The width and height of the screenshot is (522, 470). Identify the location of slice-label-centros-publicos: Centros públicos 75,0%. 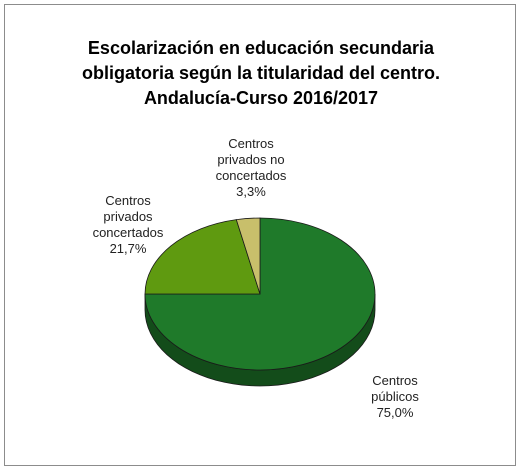
(395, 397).